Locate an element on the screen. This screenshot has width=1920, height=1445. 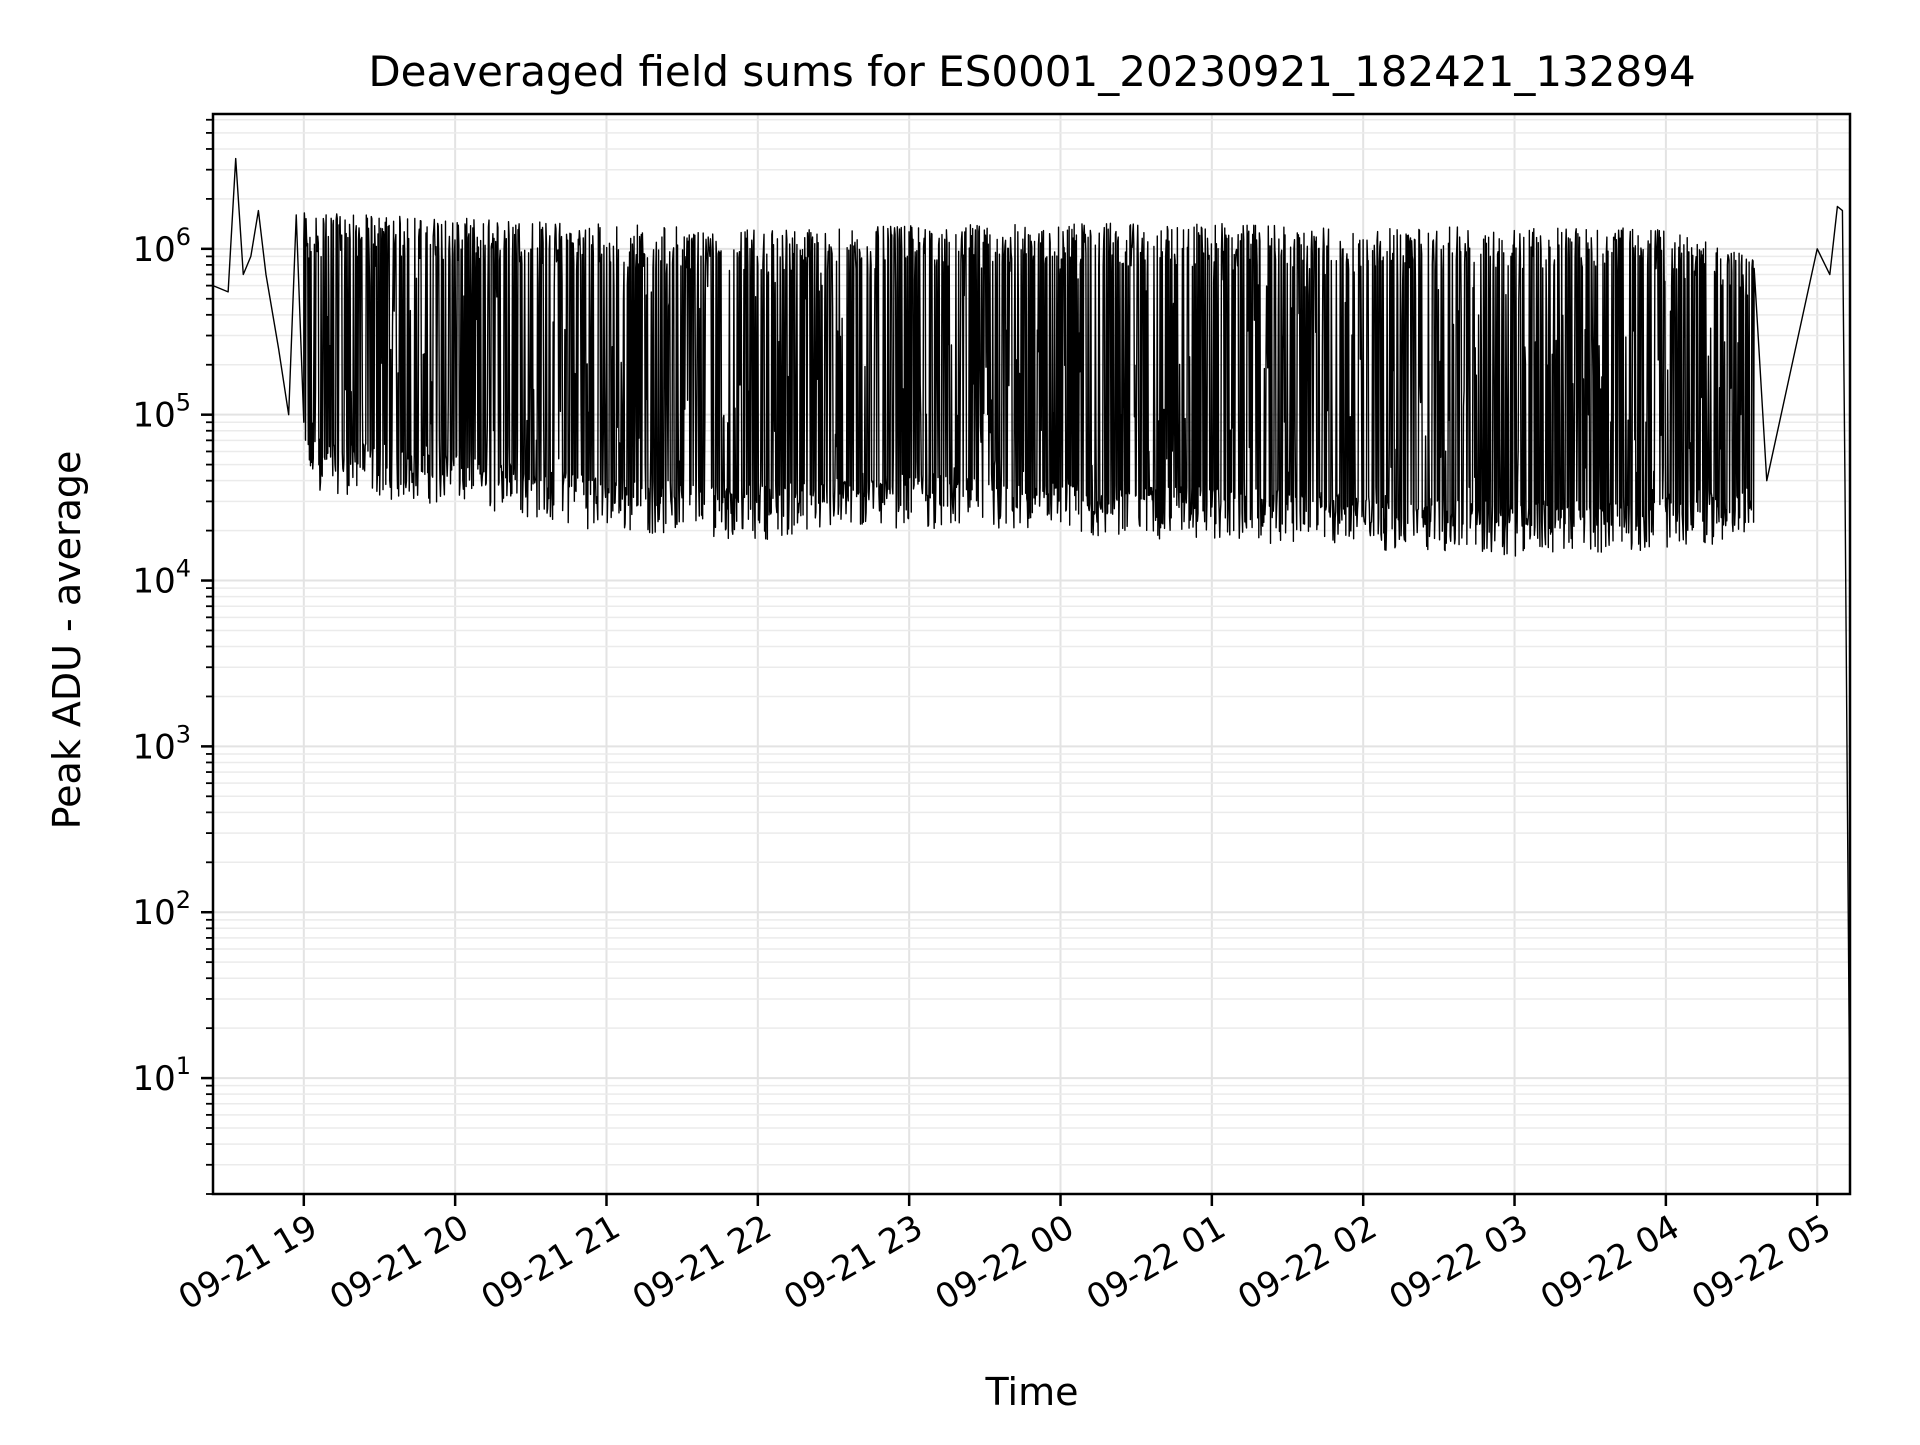
x-tick-label: 09-22 01 is located at coordinates (1156, 1262).